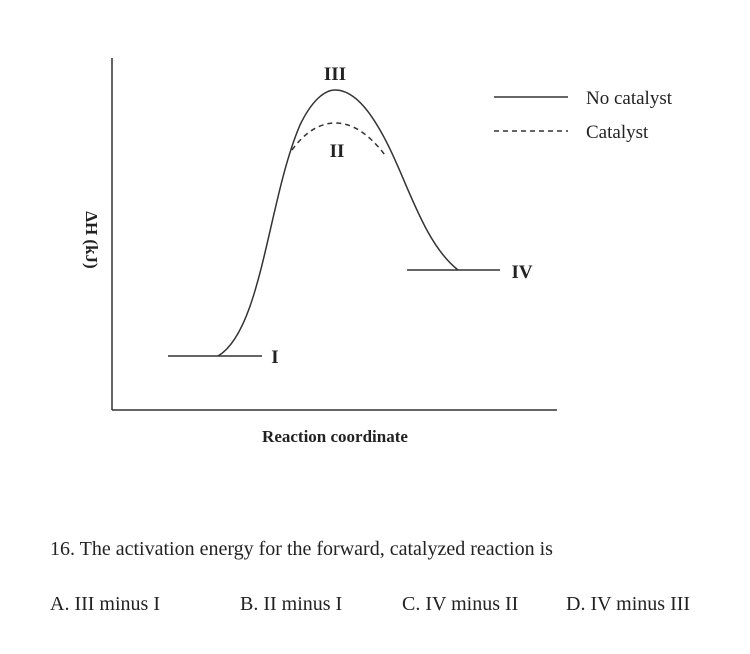 The image size is (750, 654). I want to click on label-III: III, so click(335, 74).